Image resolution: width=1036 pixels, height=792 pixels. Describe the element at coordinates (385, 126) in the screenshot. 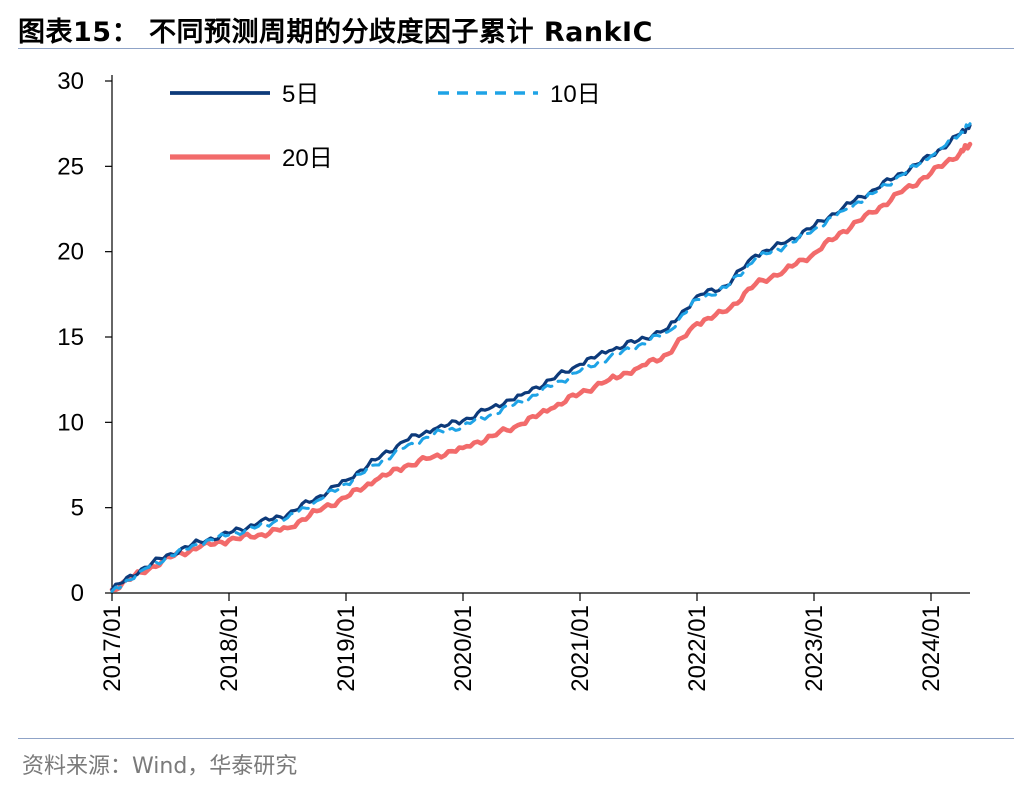

I see `chart-legend: 5日 10日 20日` at that location.